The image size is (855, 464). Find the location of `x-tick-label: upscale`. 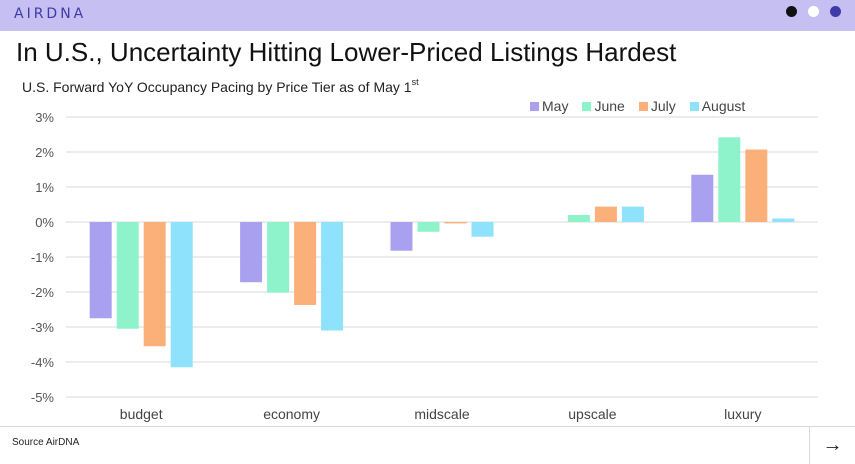

x-tick-label: upscale is located at coordinates (592, 414).